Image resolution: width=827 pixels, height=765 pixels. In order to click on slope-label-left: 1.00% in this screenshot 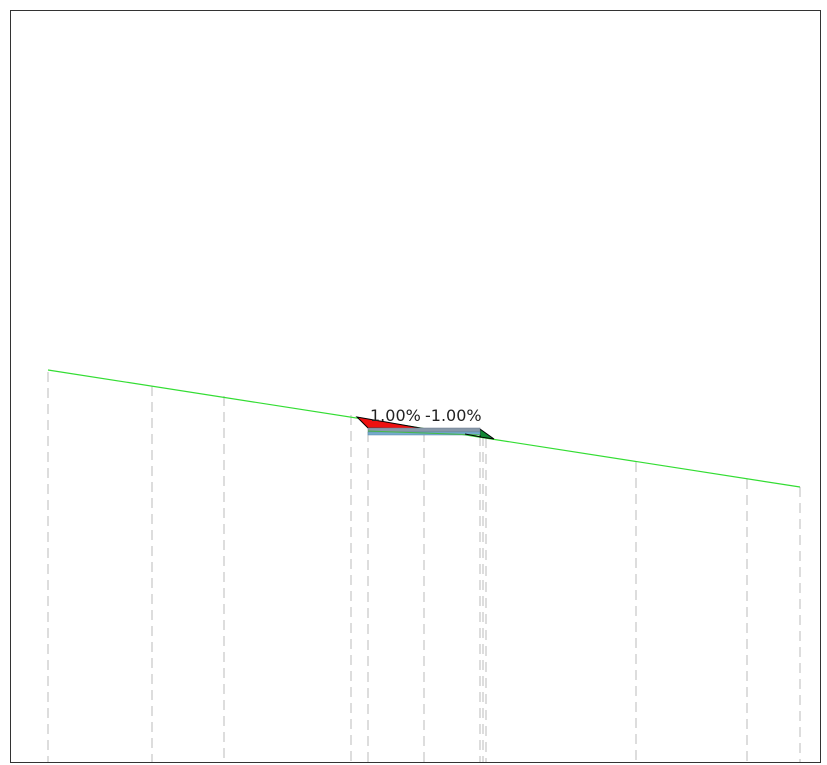, I will do `click(395, 415)`.